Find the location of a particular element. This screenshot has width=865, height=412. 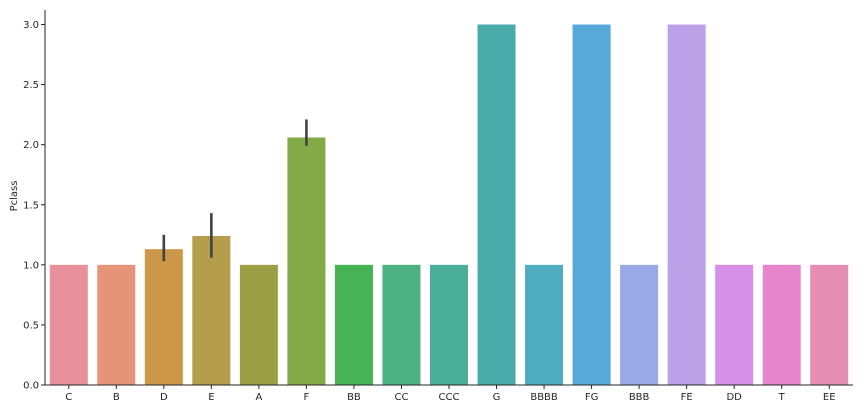

x-tick-label-T: T is located at coordinates (782, 397).